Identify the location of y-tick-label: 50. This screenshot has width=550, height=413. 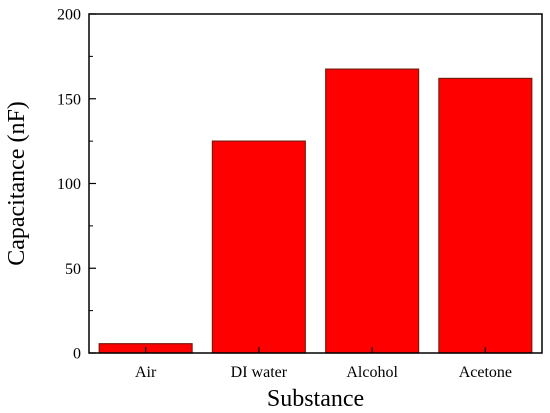
(73, 269).